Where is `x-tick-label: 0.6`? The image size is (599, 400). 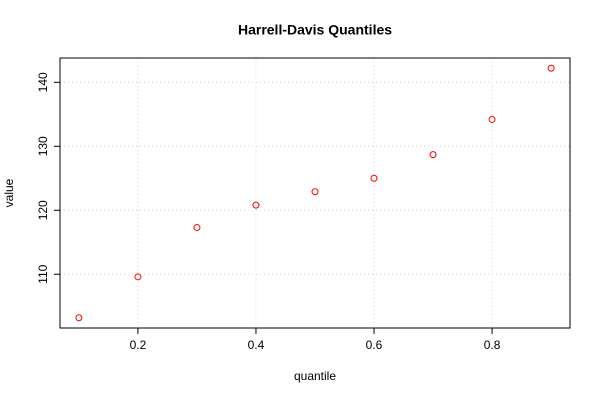
x-tick-label: 0.6 is located at coordinates (374, 345).